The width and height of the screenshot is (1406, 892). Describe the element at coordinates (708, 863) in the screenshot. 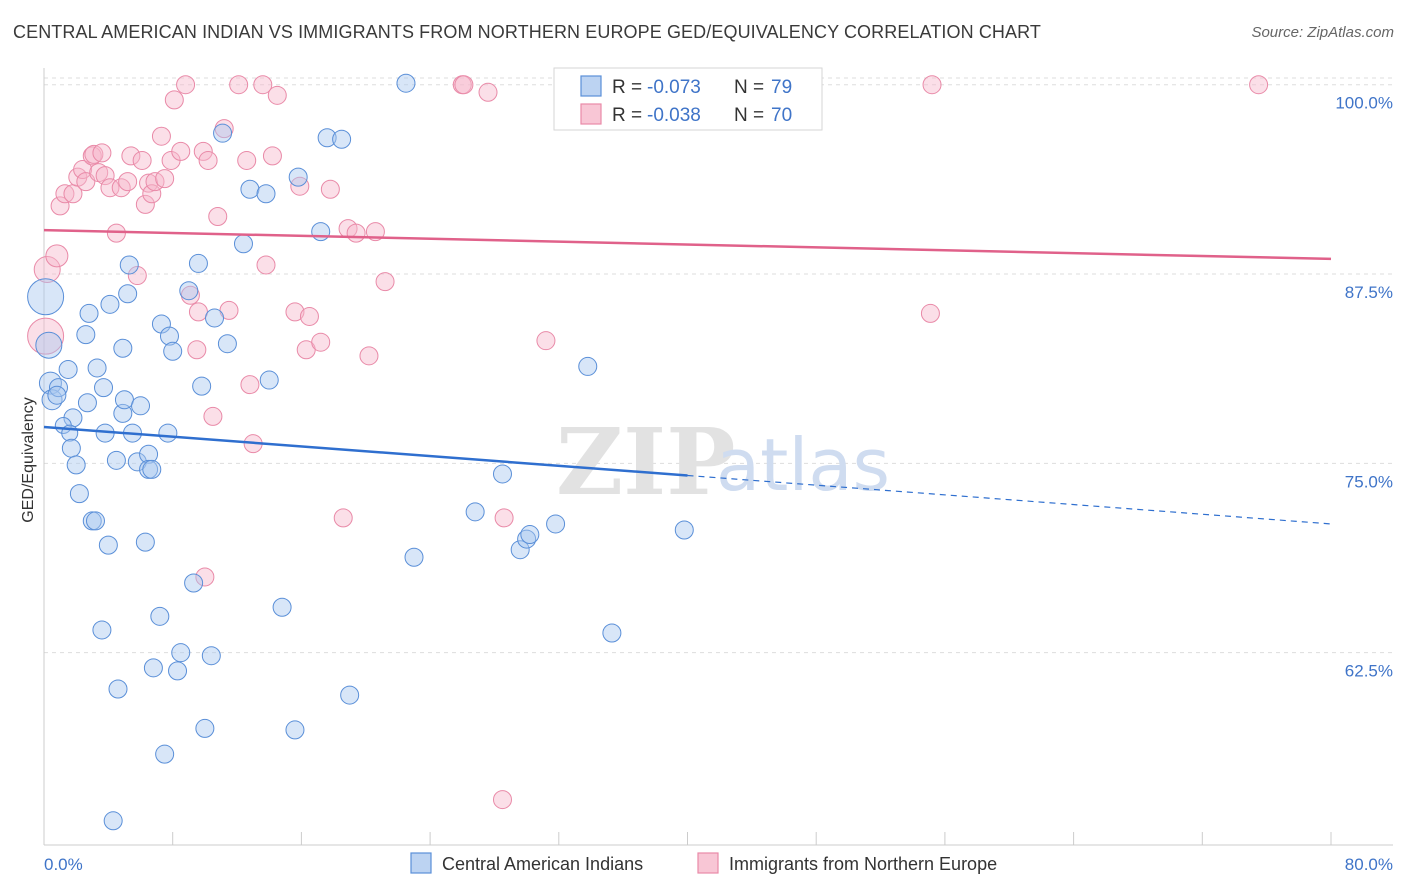

I see `bottom-legend-swatch-pink` at that location.